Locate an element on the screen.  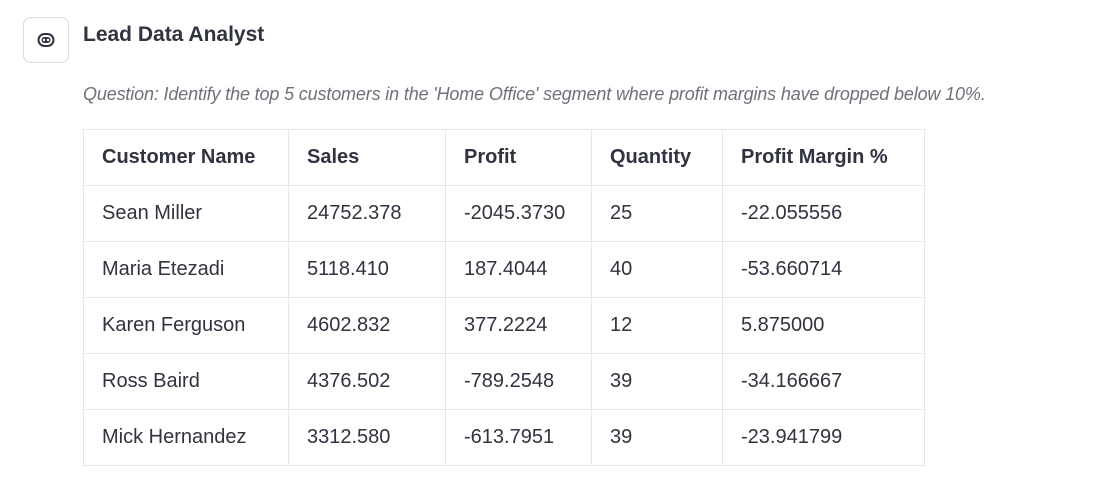
cell-profit-margin: -22.055556 is located at coordinates (823, 213).